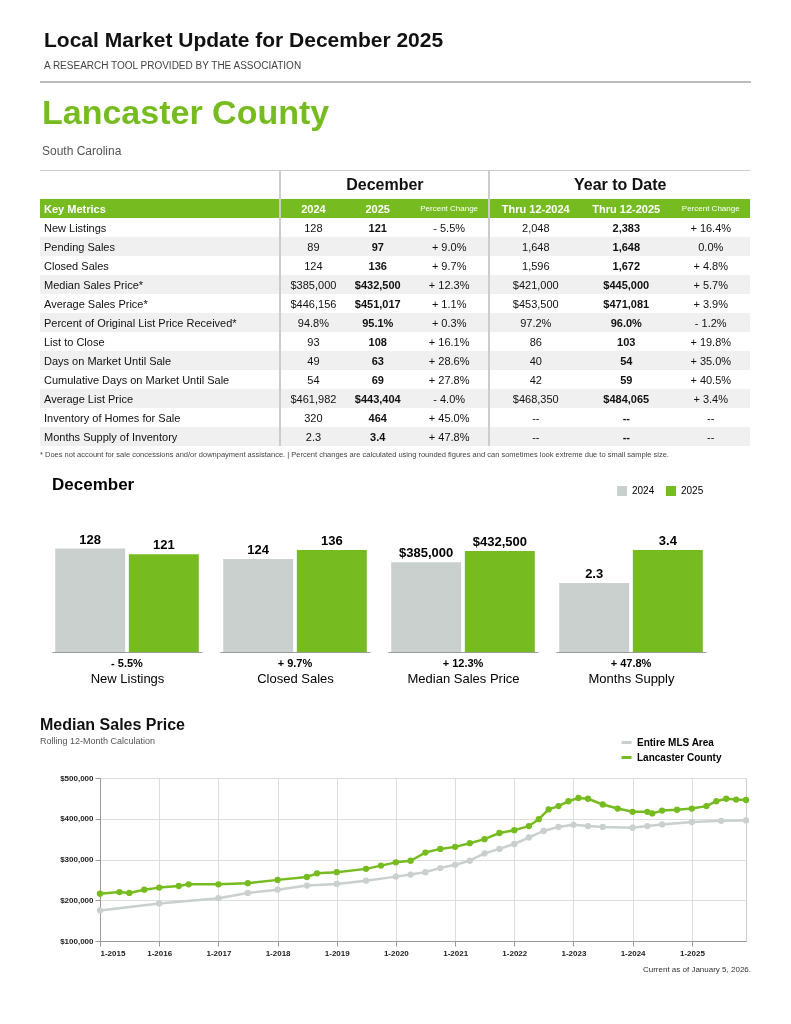  I want to click on text: $468,350, so click(535, 398).